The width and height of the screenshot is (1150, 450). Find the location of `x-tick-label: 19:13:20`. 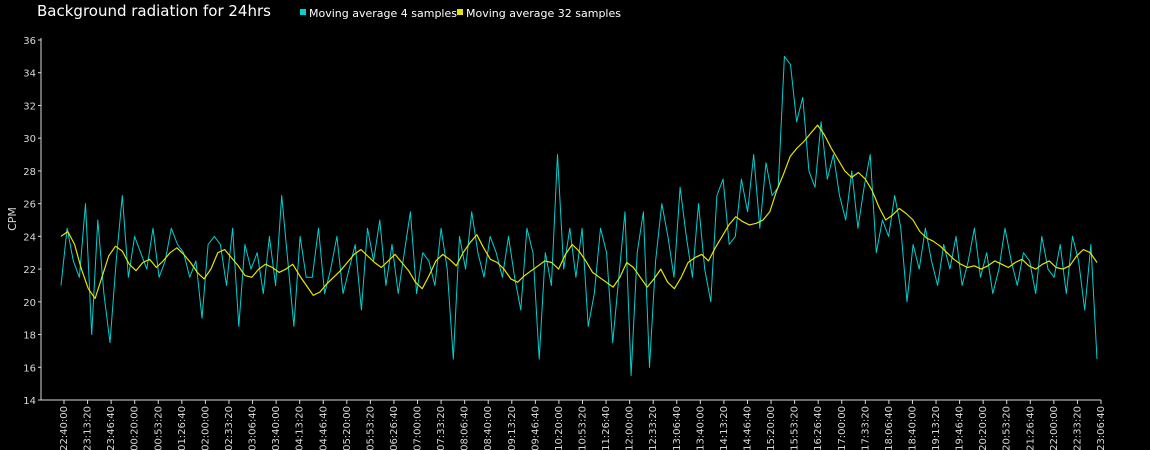

x-tick-label: 19:13:20 is located at coordinates (936, 428).